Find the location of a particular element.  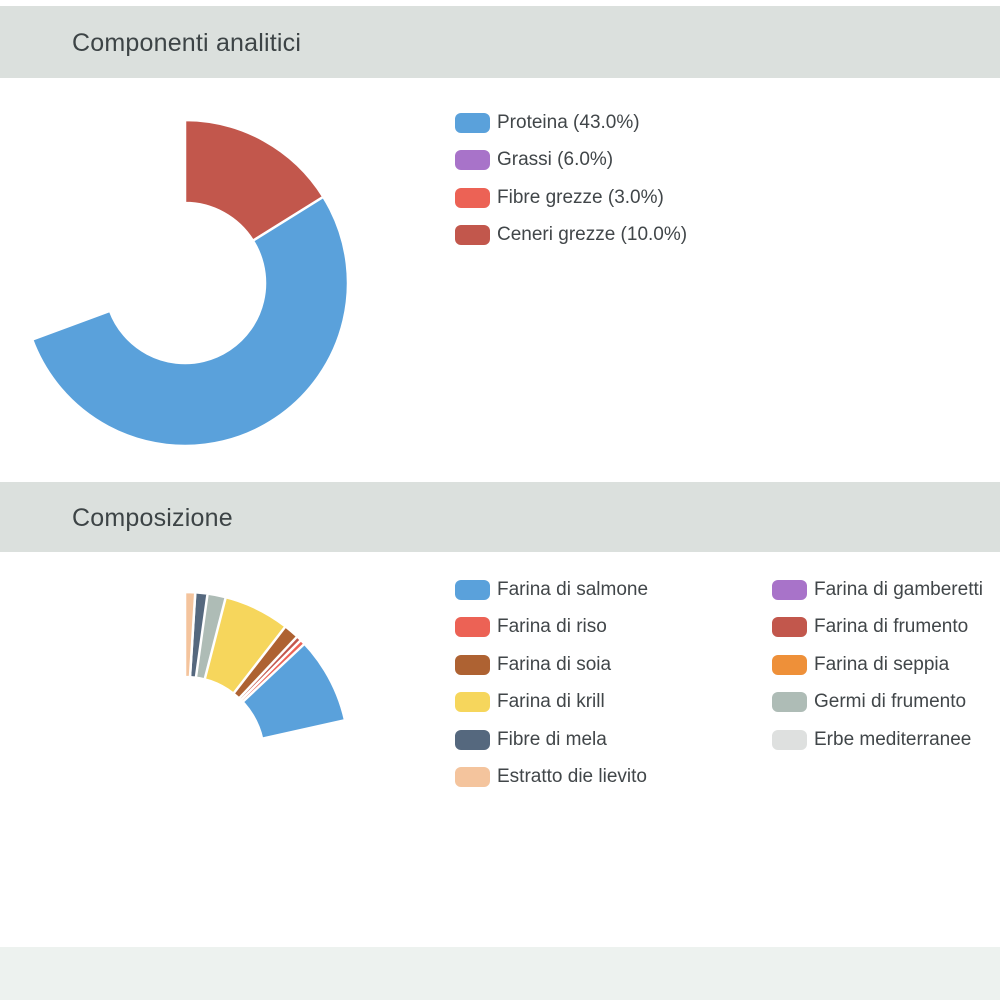

legend-swatch-germi-di-frumento is located at coordinates (789, 702).